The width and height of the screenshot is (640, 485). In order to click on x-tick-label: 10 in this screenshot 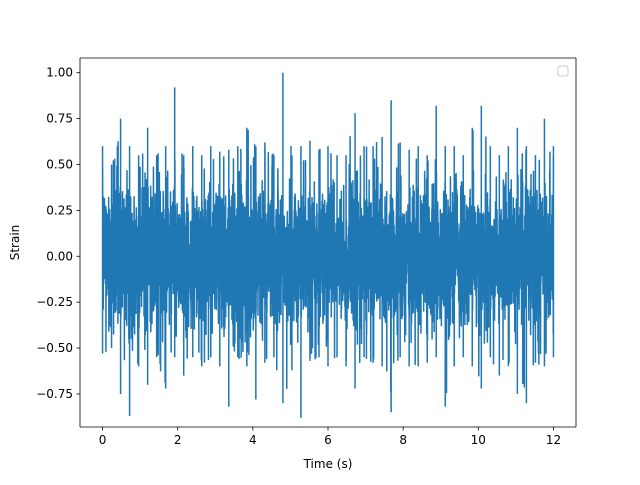, I will do `click(478, 440)`.